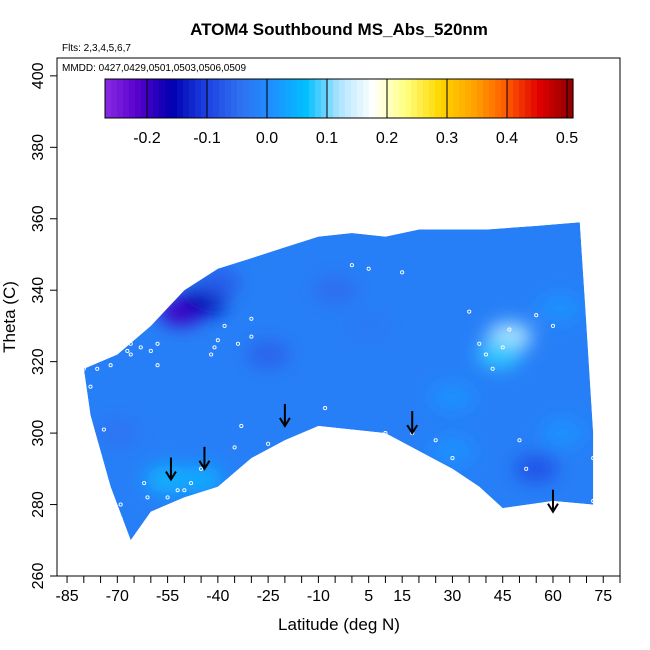 The height and width of the screenshot is (650, 650). What do you see at coordinates (38, 147) in the screenshot?
I see `y-tick-label: 380` at bounding box center [38, 147].